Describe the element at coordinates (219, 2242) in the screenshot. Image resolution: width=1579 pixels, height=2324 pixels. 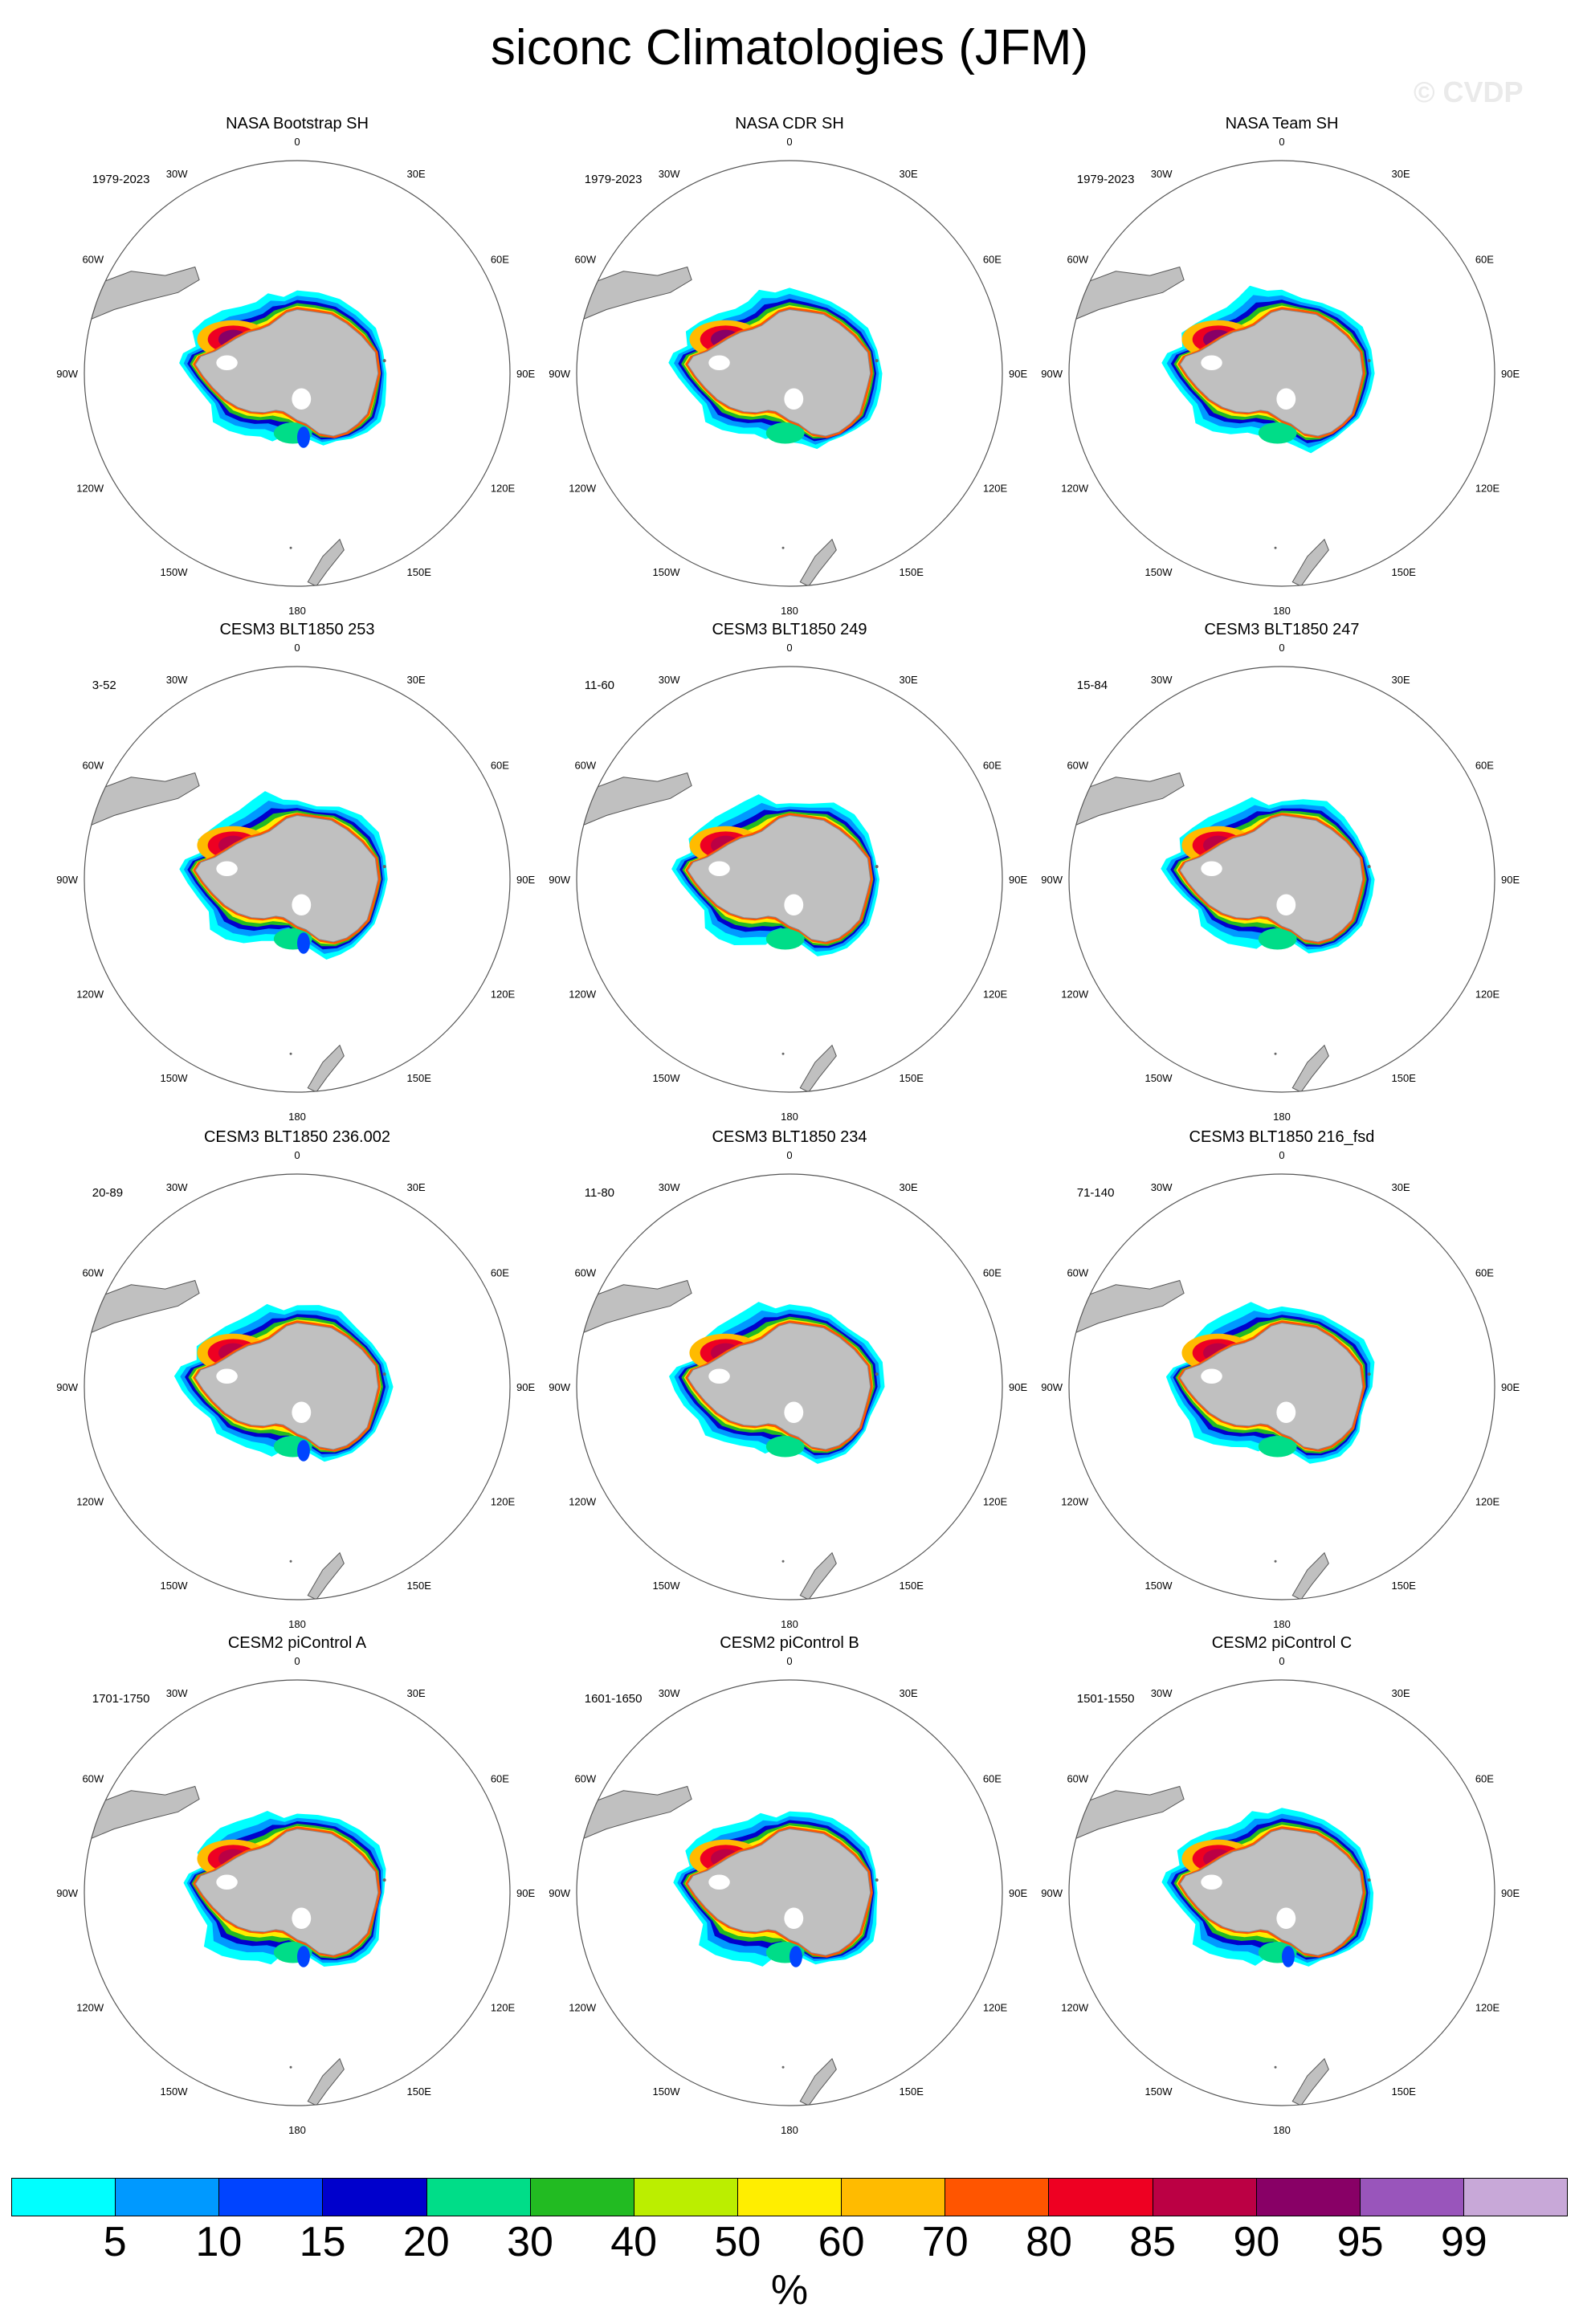
I see `colorbar-level-label: 10` at that location.